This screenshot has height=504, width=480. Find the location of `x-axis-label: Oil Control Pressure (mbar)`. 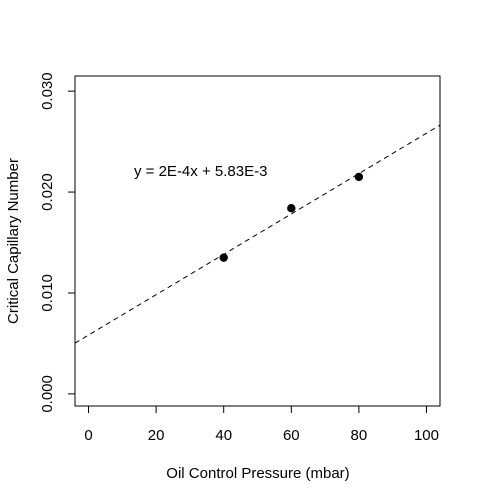

x-axis-label: Oil Control Pressure (mbar) is located at coordinates (257, 473).